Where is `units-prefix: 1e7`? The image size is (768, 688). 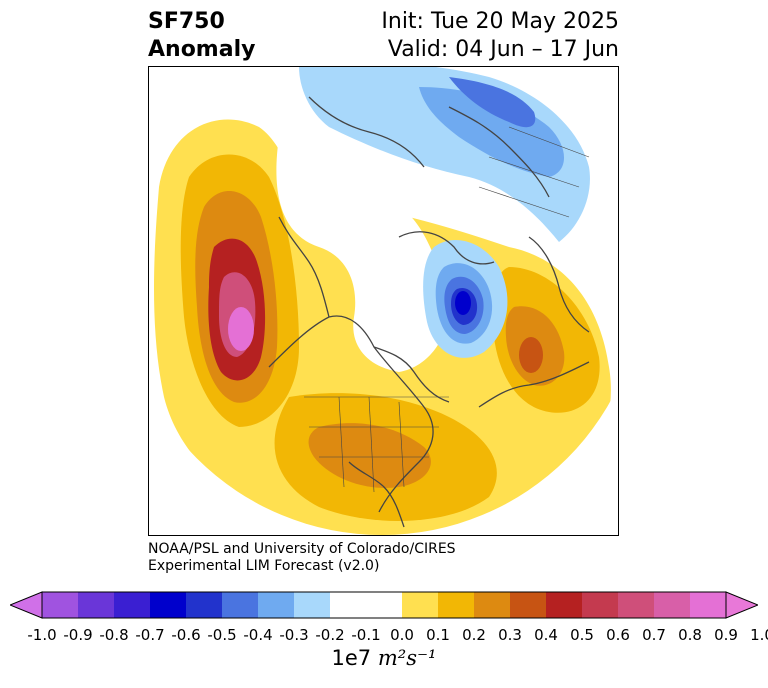
units-prefix: 1e7 is located at coordinates (351, 658).